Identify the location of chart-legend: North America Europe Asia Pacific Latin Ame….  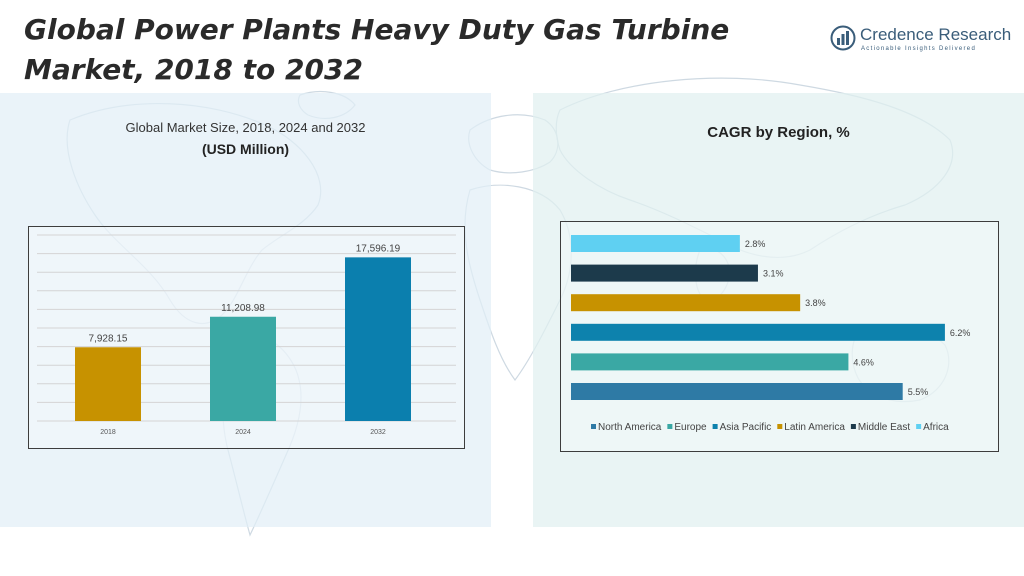
(770, 427).